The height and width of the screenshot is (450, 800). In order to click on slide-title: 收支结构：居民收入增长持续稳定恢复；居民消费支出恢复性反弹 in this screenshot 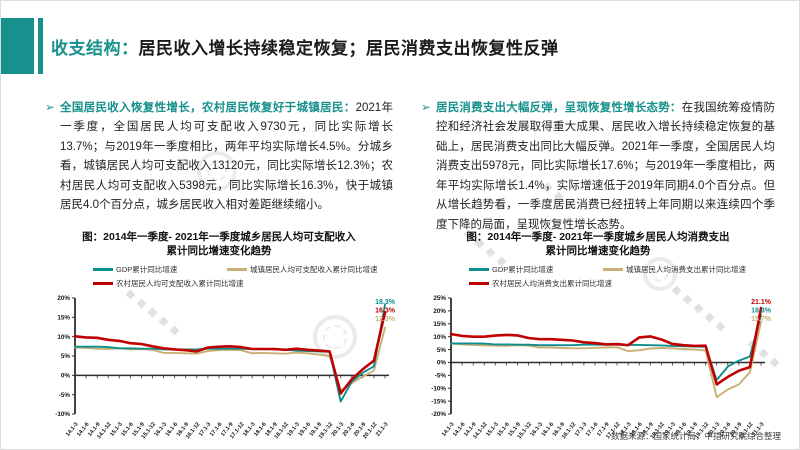, I will do `click(305, 46)`.